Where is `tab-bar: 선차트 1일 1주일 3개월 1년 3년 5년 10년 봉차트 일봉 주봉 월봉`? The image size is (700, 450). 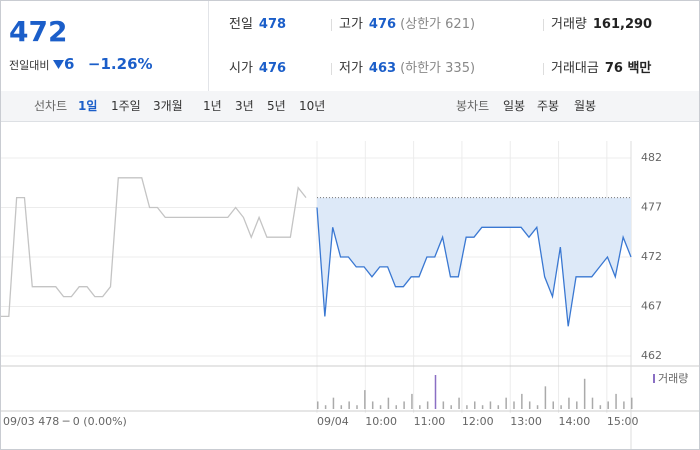
tab-bar: 선차트 1일 1주일 3개월 1년 3년 5년 10년 봉차트 일봉 주봉 월봉 is located at coordinates (350, 106).